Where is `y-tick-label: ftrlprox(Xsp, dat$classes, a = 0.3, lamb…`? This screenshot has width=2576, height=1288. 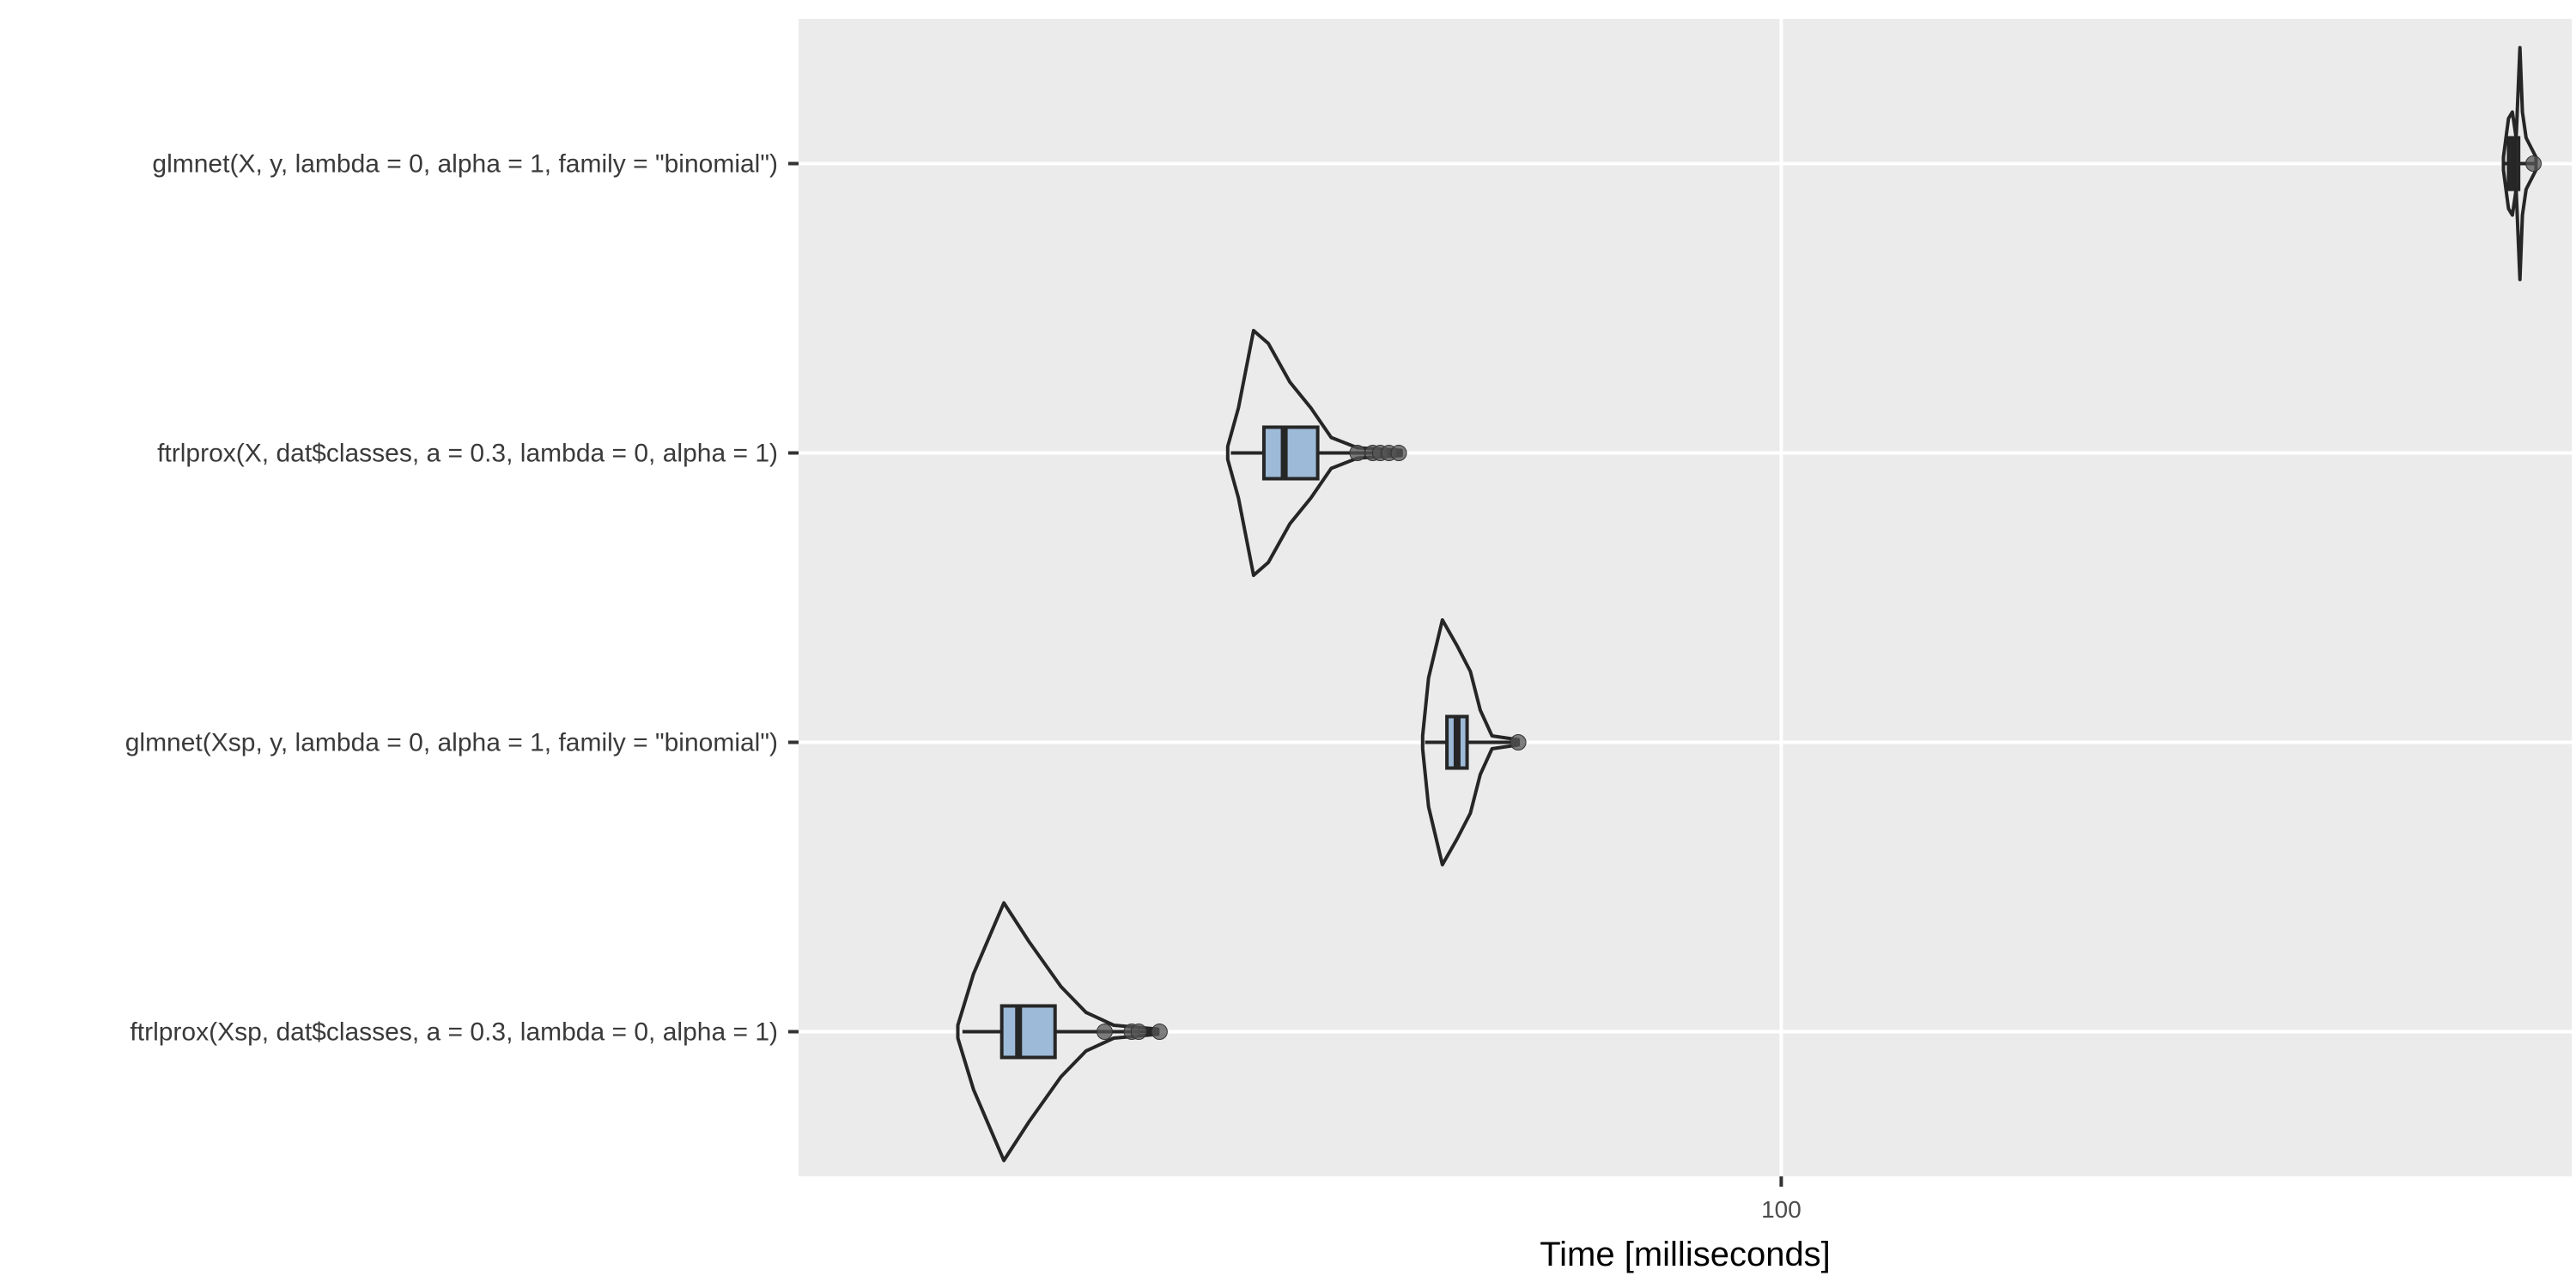
y-tick-label: ftrlprox(Xsp, dat$classes, a = 0.3, lamb… is located at coordinates (454, 1032).